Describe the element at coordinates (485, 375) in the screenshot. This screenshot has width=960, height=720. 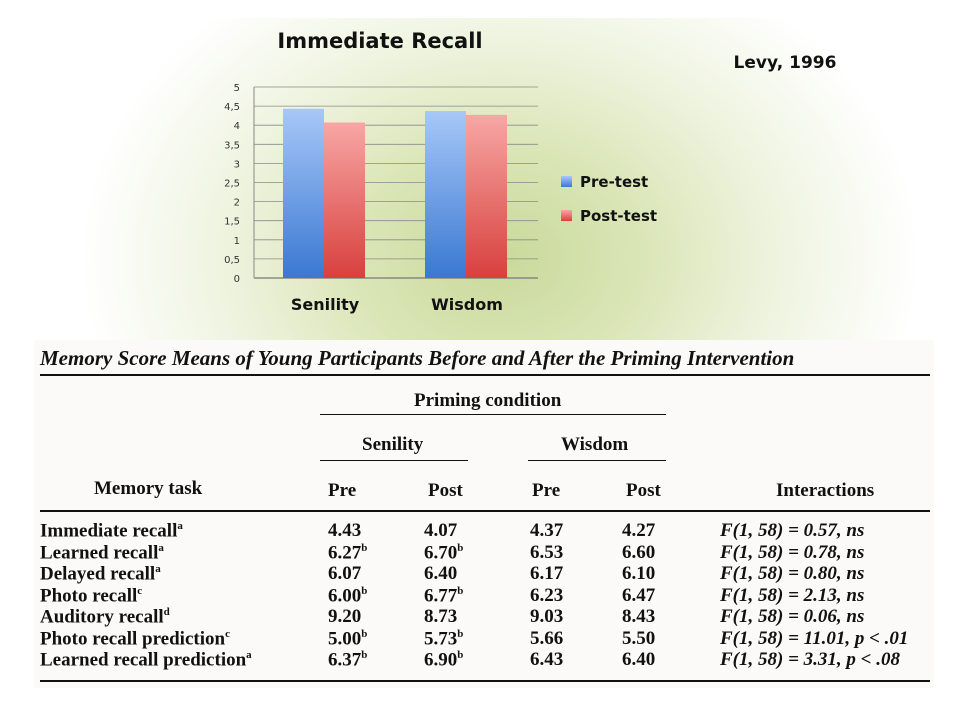
I see `table-top-rule` at that location.